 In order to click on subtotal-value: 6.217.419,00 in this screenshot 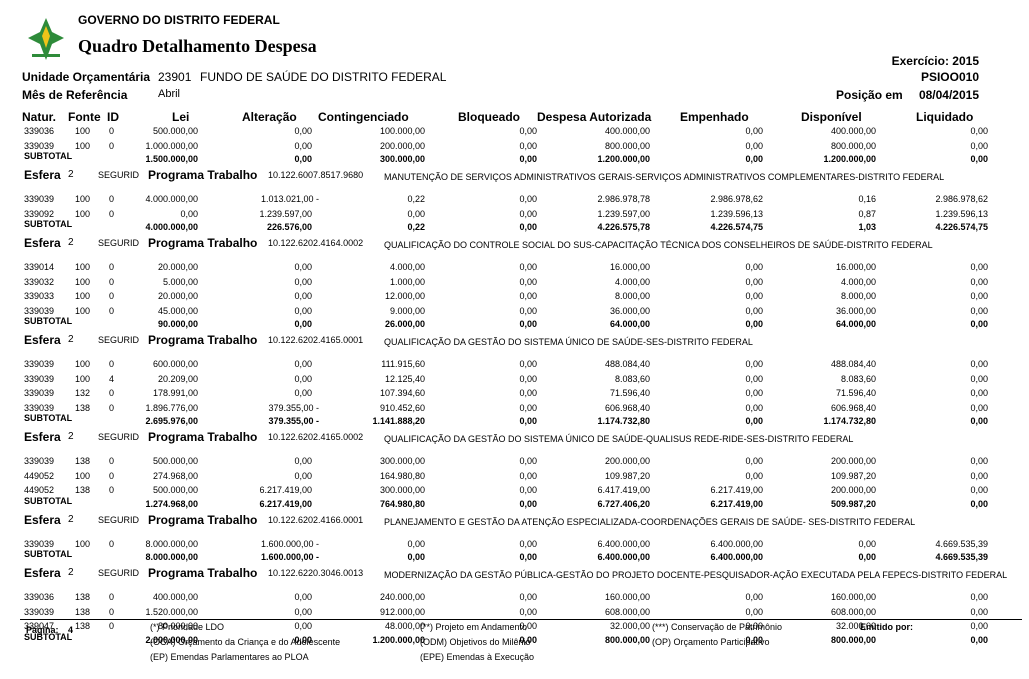, I will do `click(285, 503)`.